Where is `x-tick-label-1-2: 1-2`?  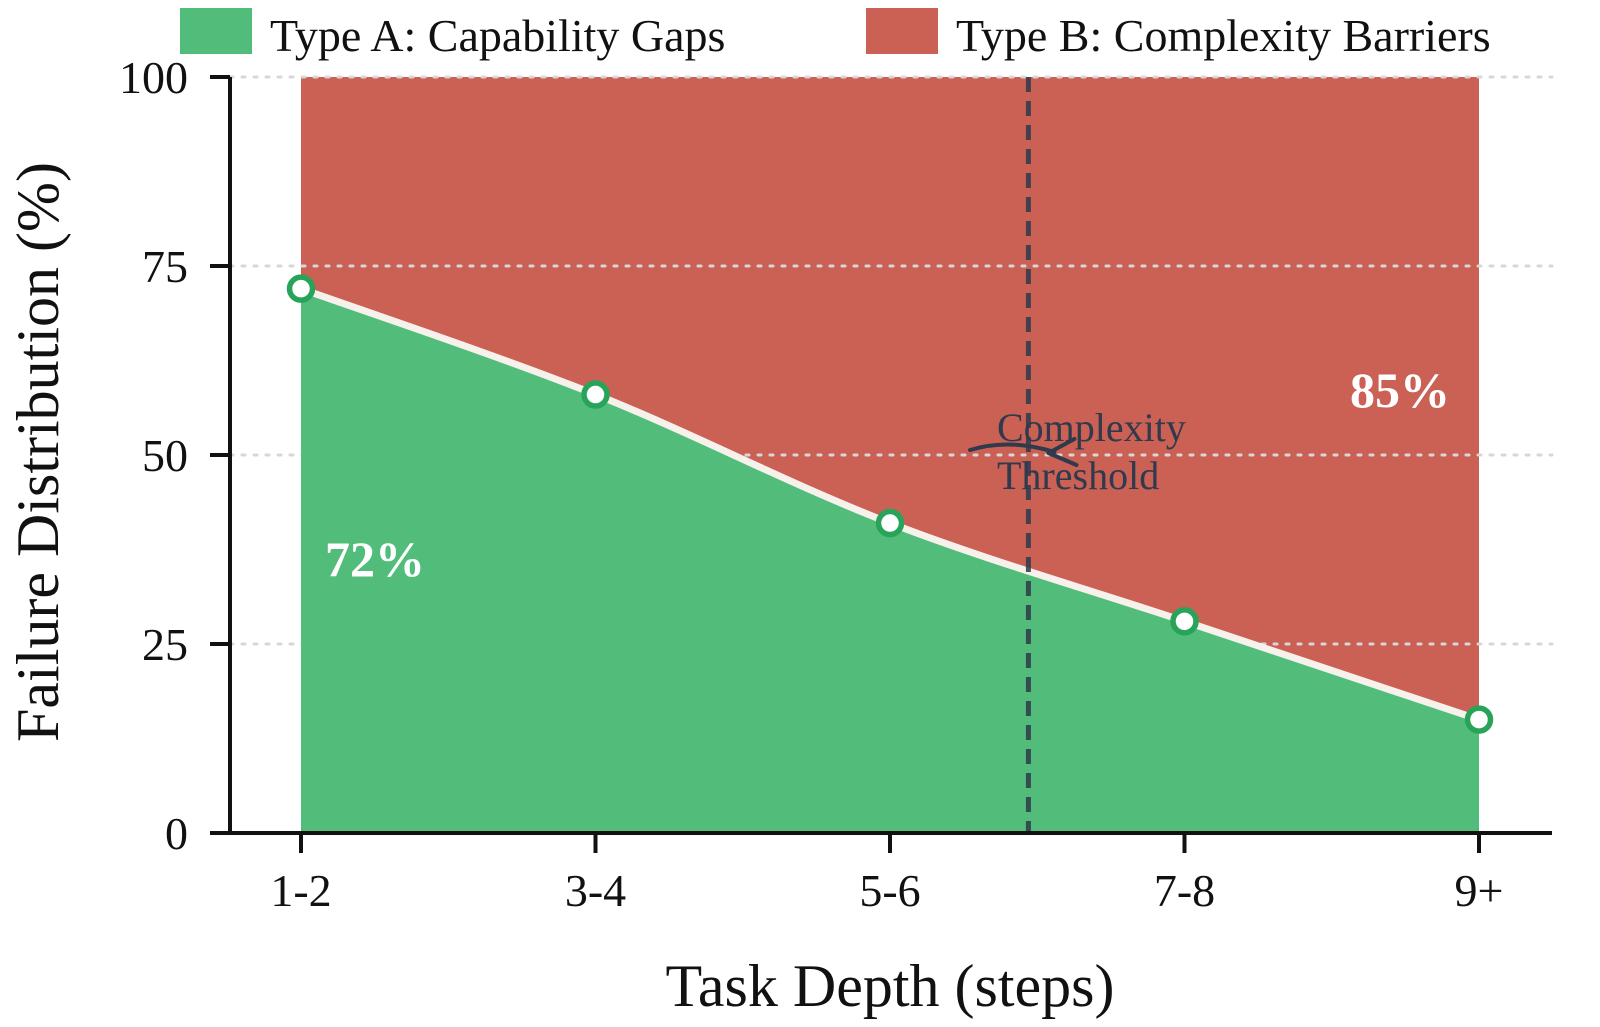
x-tick-label-1-2: 1-2 is located at coordinates (300, 890).